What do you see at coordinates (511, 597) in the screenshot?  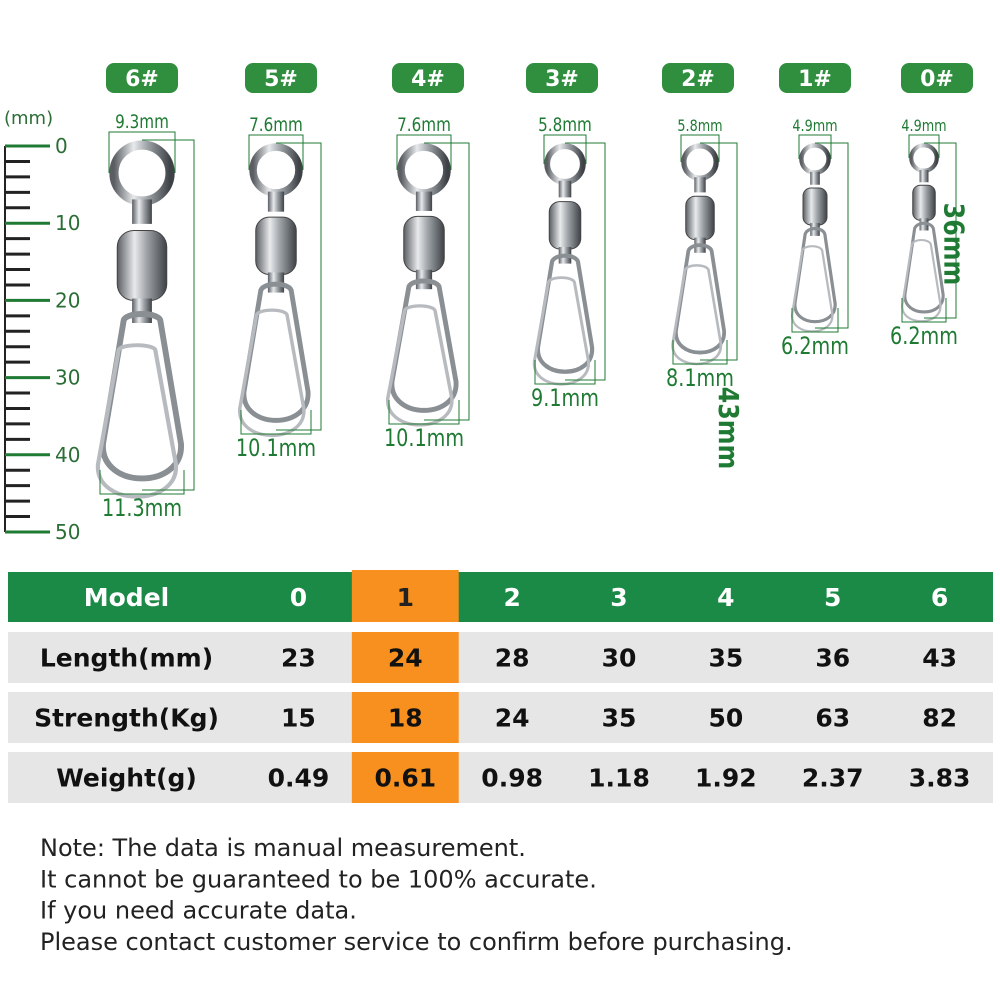 I see `header-cell: 2` at bounding box center [511, 597].